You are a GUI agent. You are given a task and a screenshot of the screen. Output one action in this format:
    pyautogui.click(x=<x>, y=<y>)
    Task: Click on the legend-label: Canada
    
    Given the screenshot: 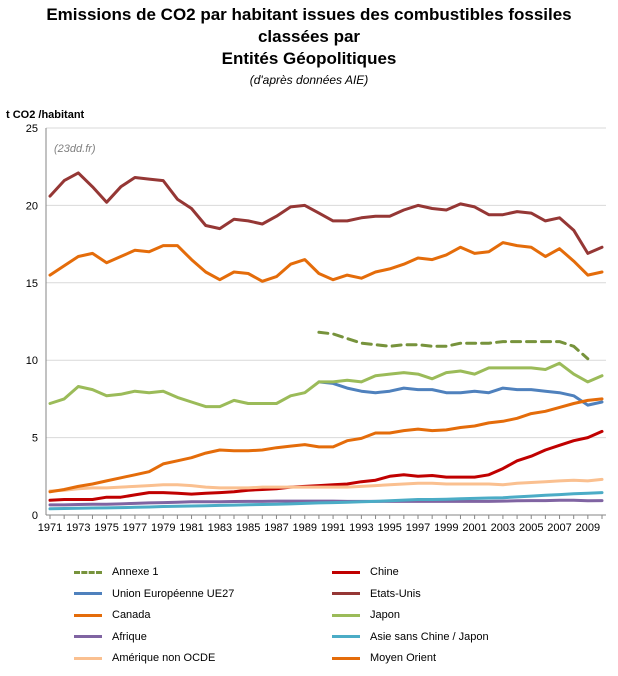 What is the action you would take?
    pyautogui.click(x=131, y=615)
    